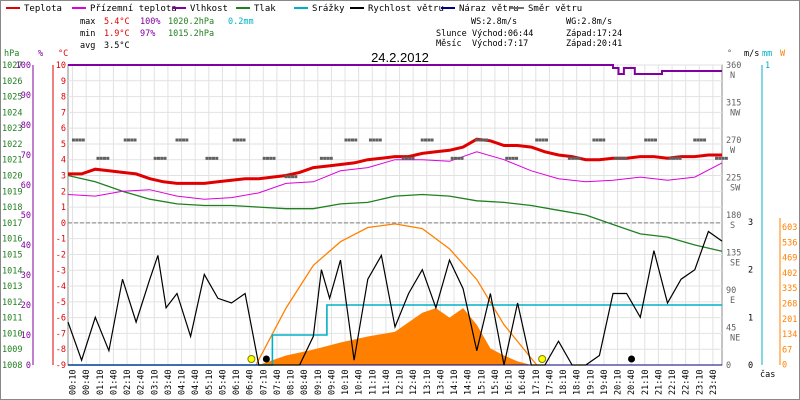  What do you see at coordinates (733, 151) in the screenshot?
I see `dir-card-tick: W` at bounding box center [733, 151].